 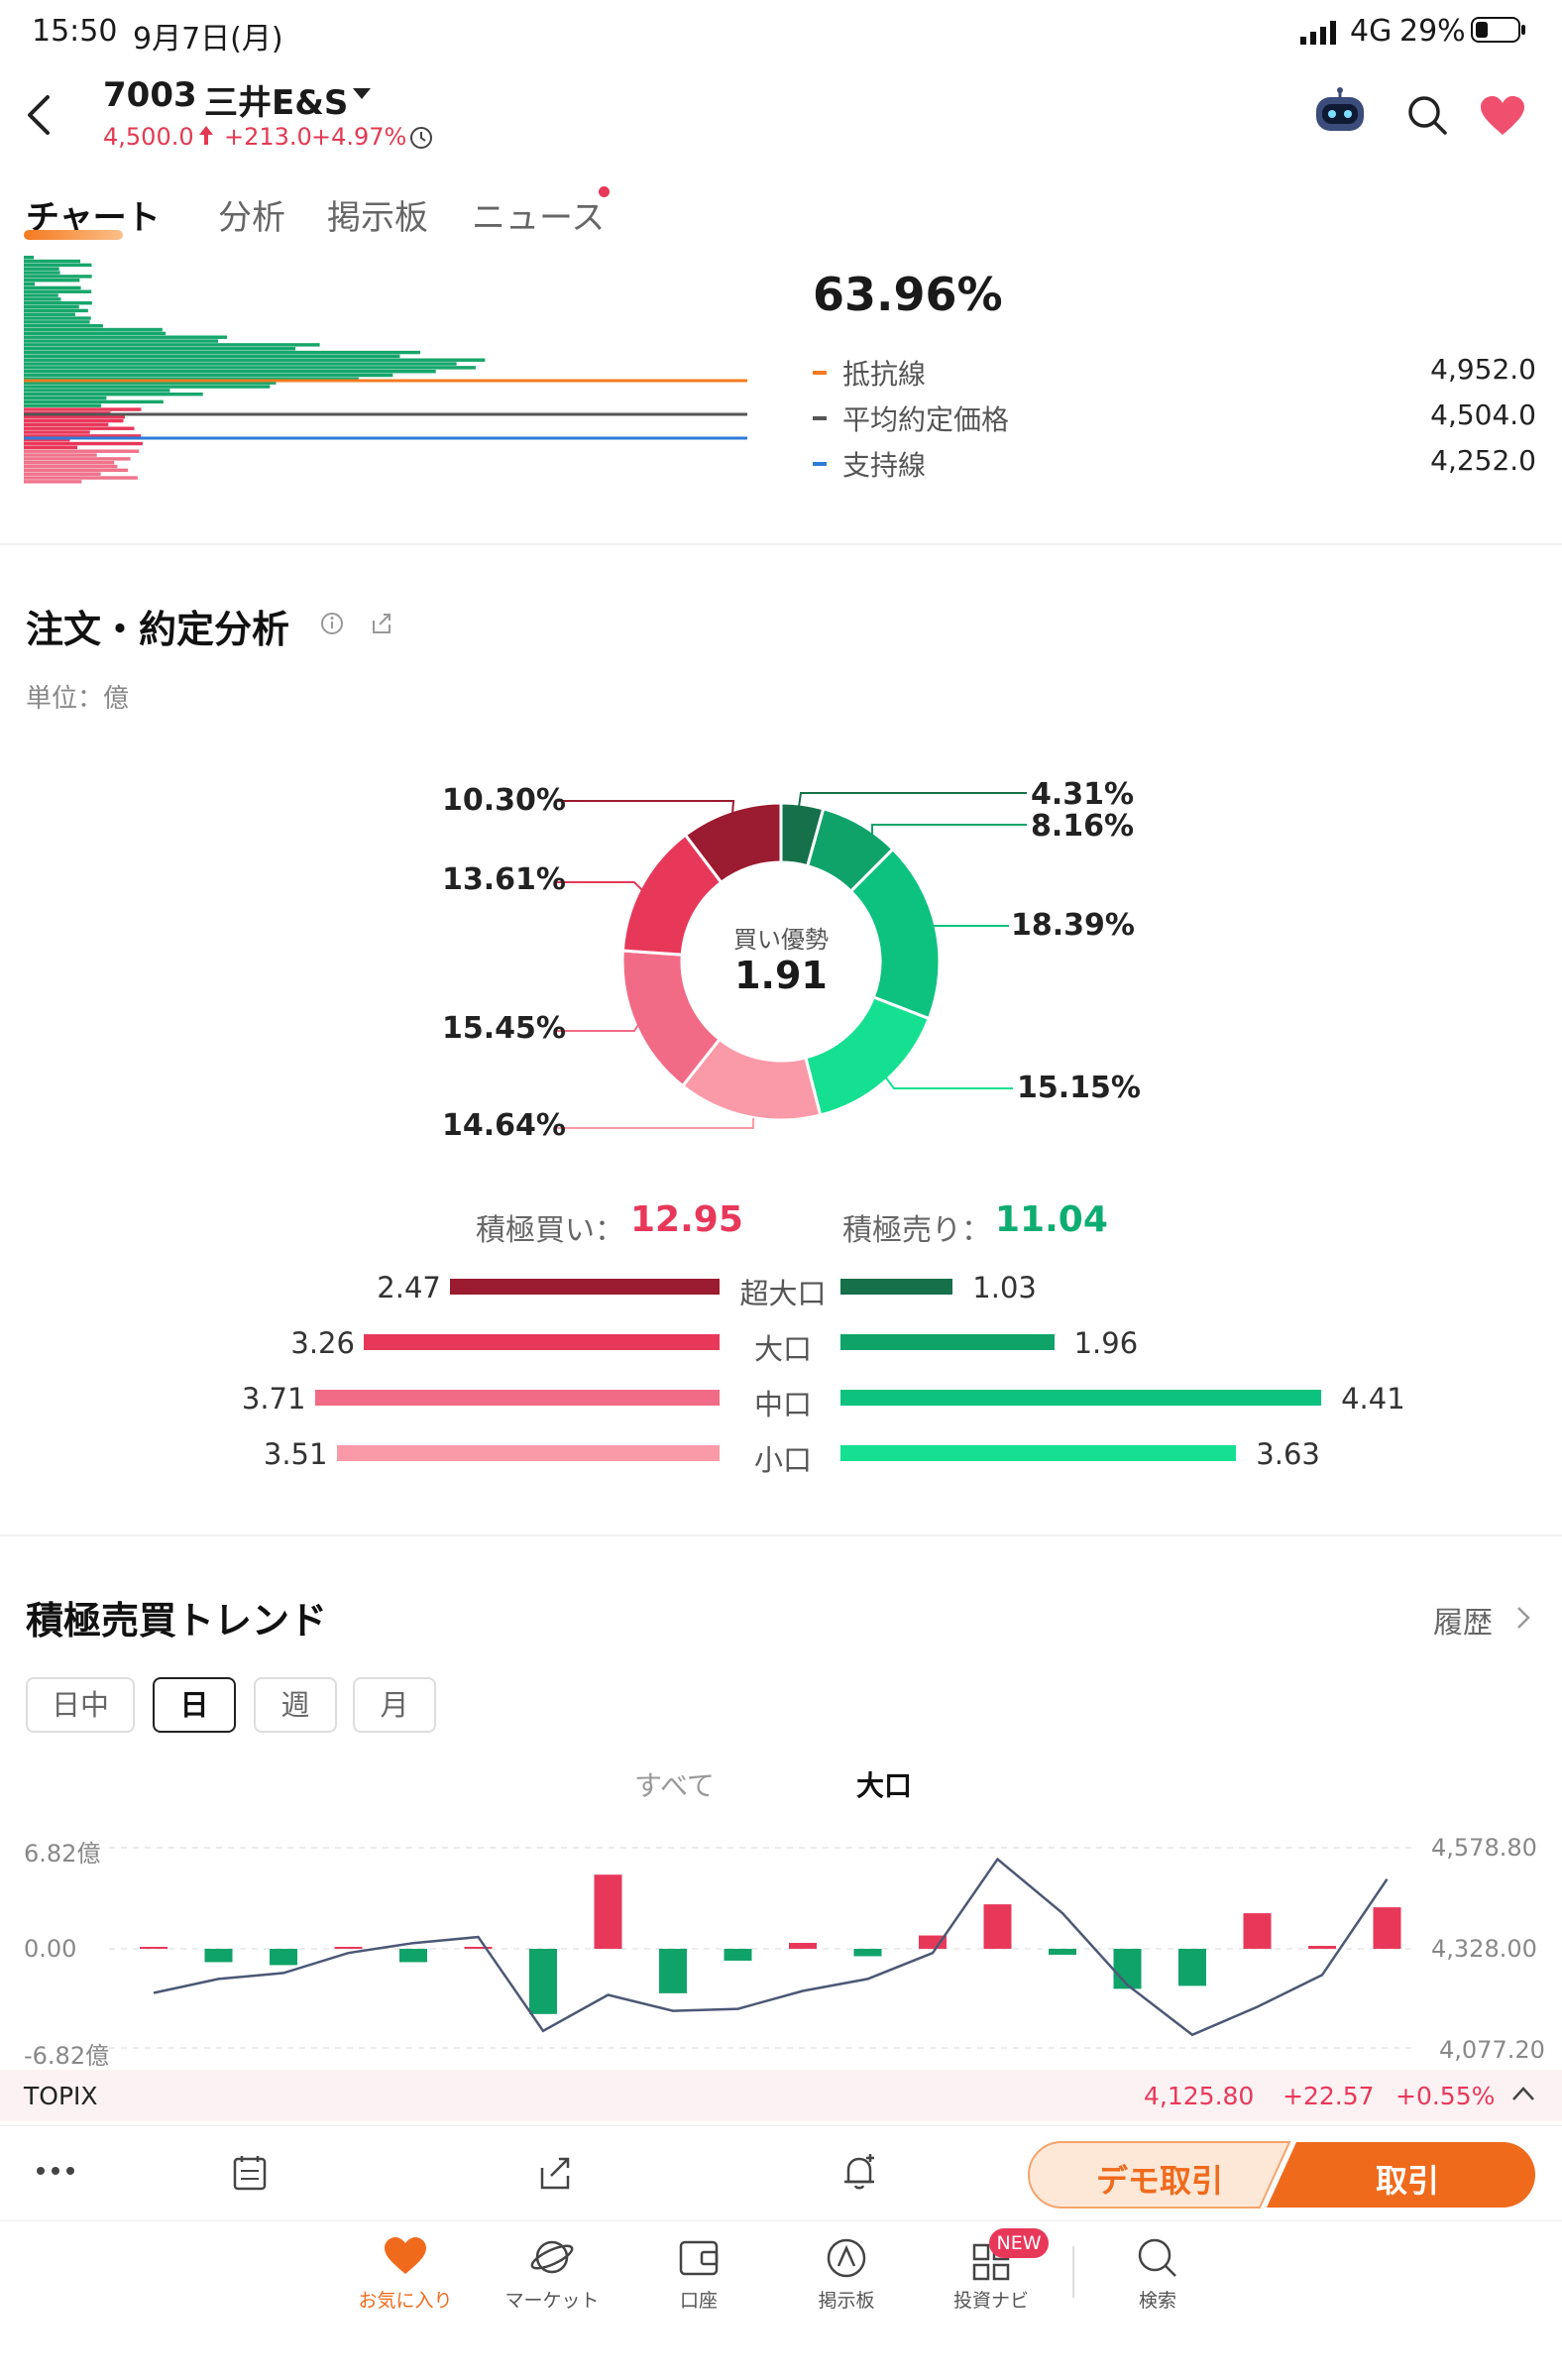 What do you see at coordinates (362, 95) in the screenshot?
I see `caret-down-icon` at bounding box center [362, 95].